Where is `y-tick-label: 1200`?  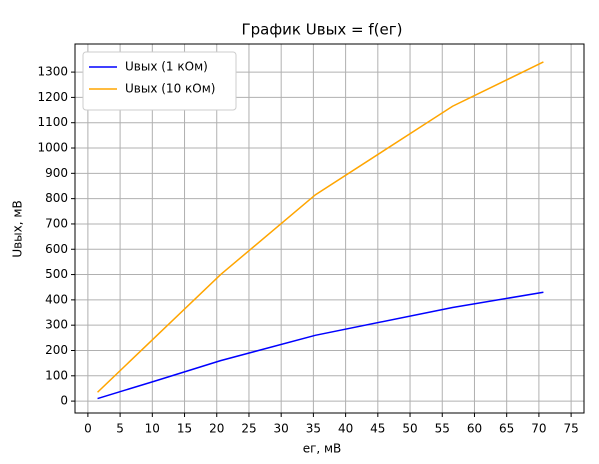
y-tick-label: 1200 is located at coordinates (52, 97).